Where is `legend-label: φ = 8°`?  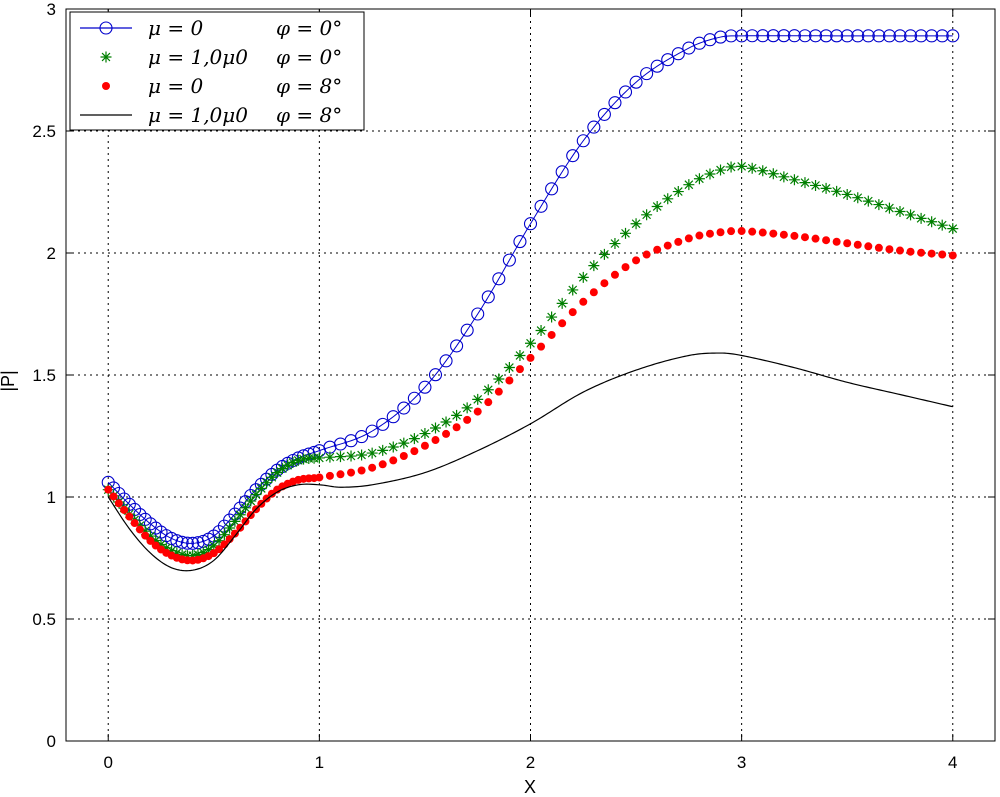
legend-label: φ = 8° is located at coordinates (309, 86).